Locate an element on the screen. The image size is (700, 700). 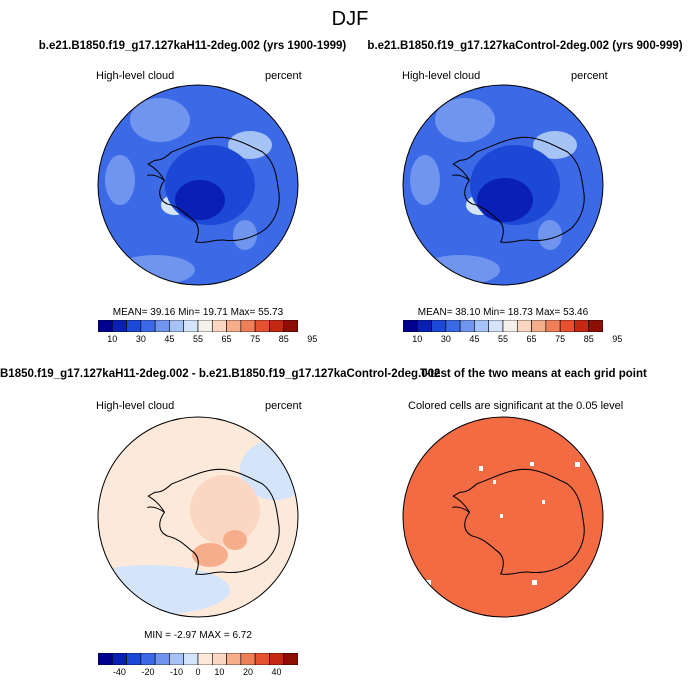
panel-1-colorbar is located at coordinates (198, 326).